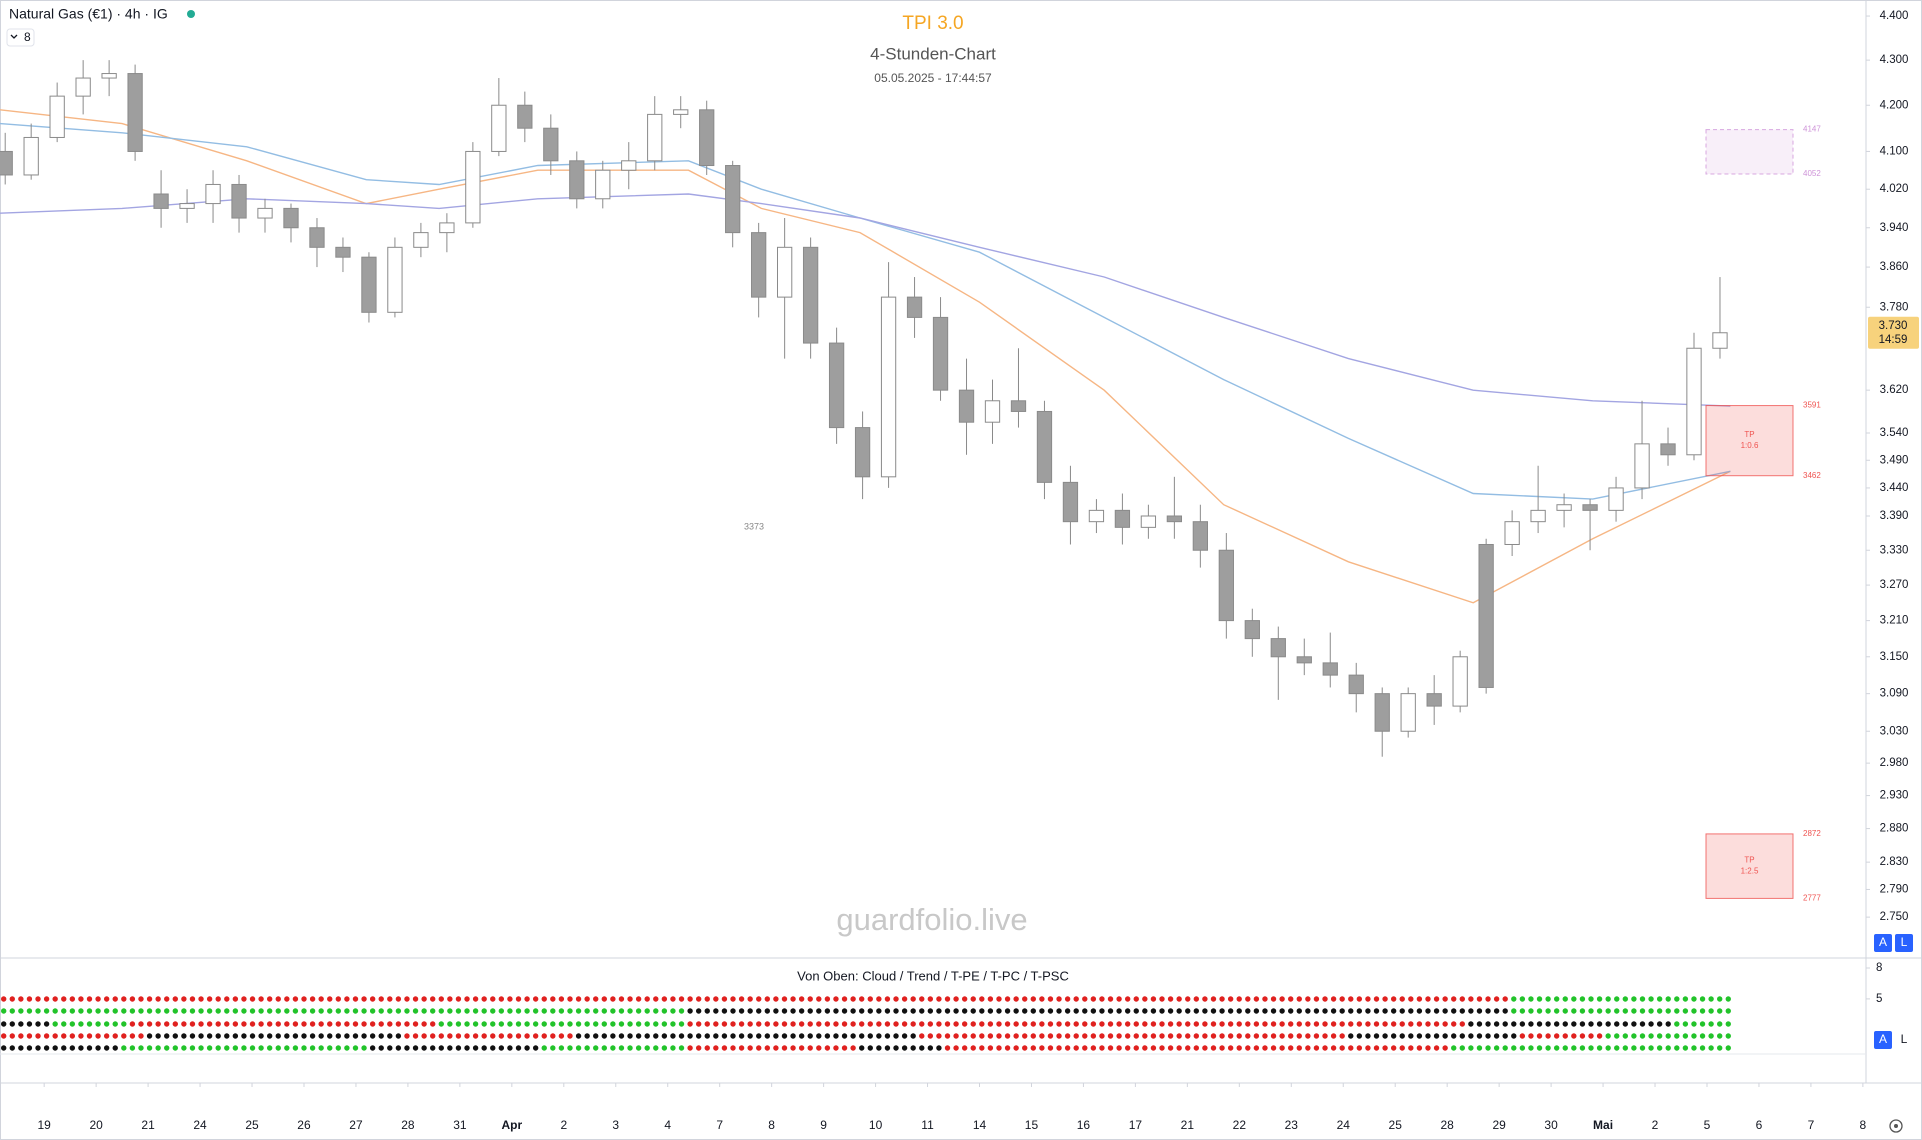  Describe the element at coordinates (1894, 105) in the screenshot. I see `y-tick-label: 4.200` at that location.